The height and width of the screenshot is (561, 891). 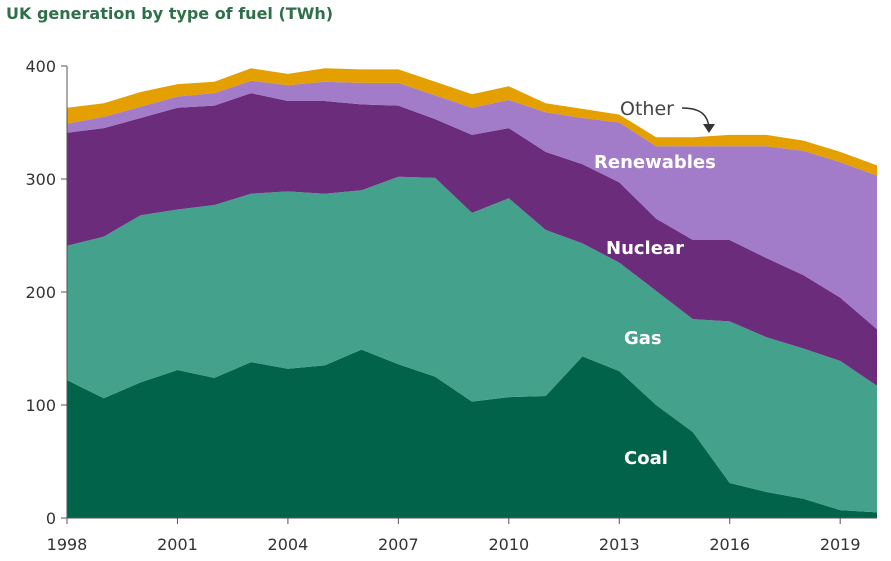 I want to click on x-tick-label: 2016, so click(x=729, y=544).